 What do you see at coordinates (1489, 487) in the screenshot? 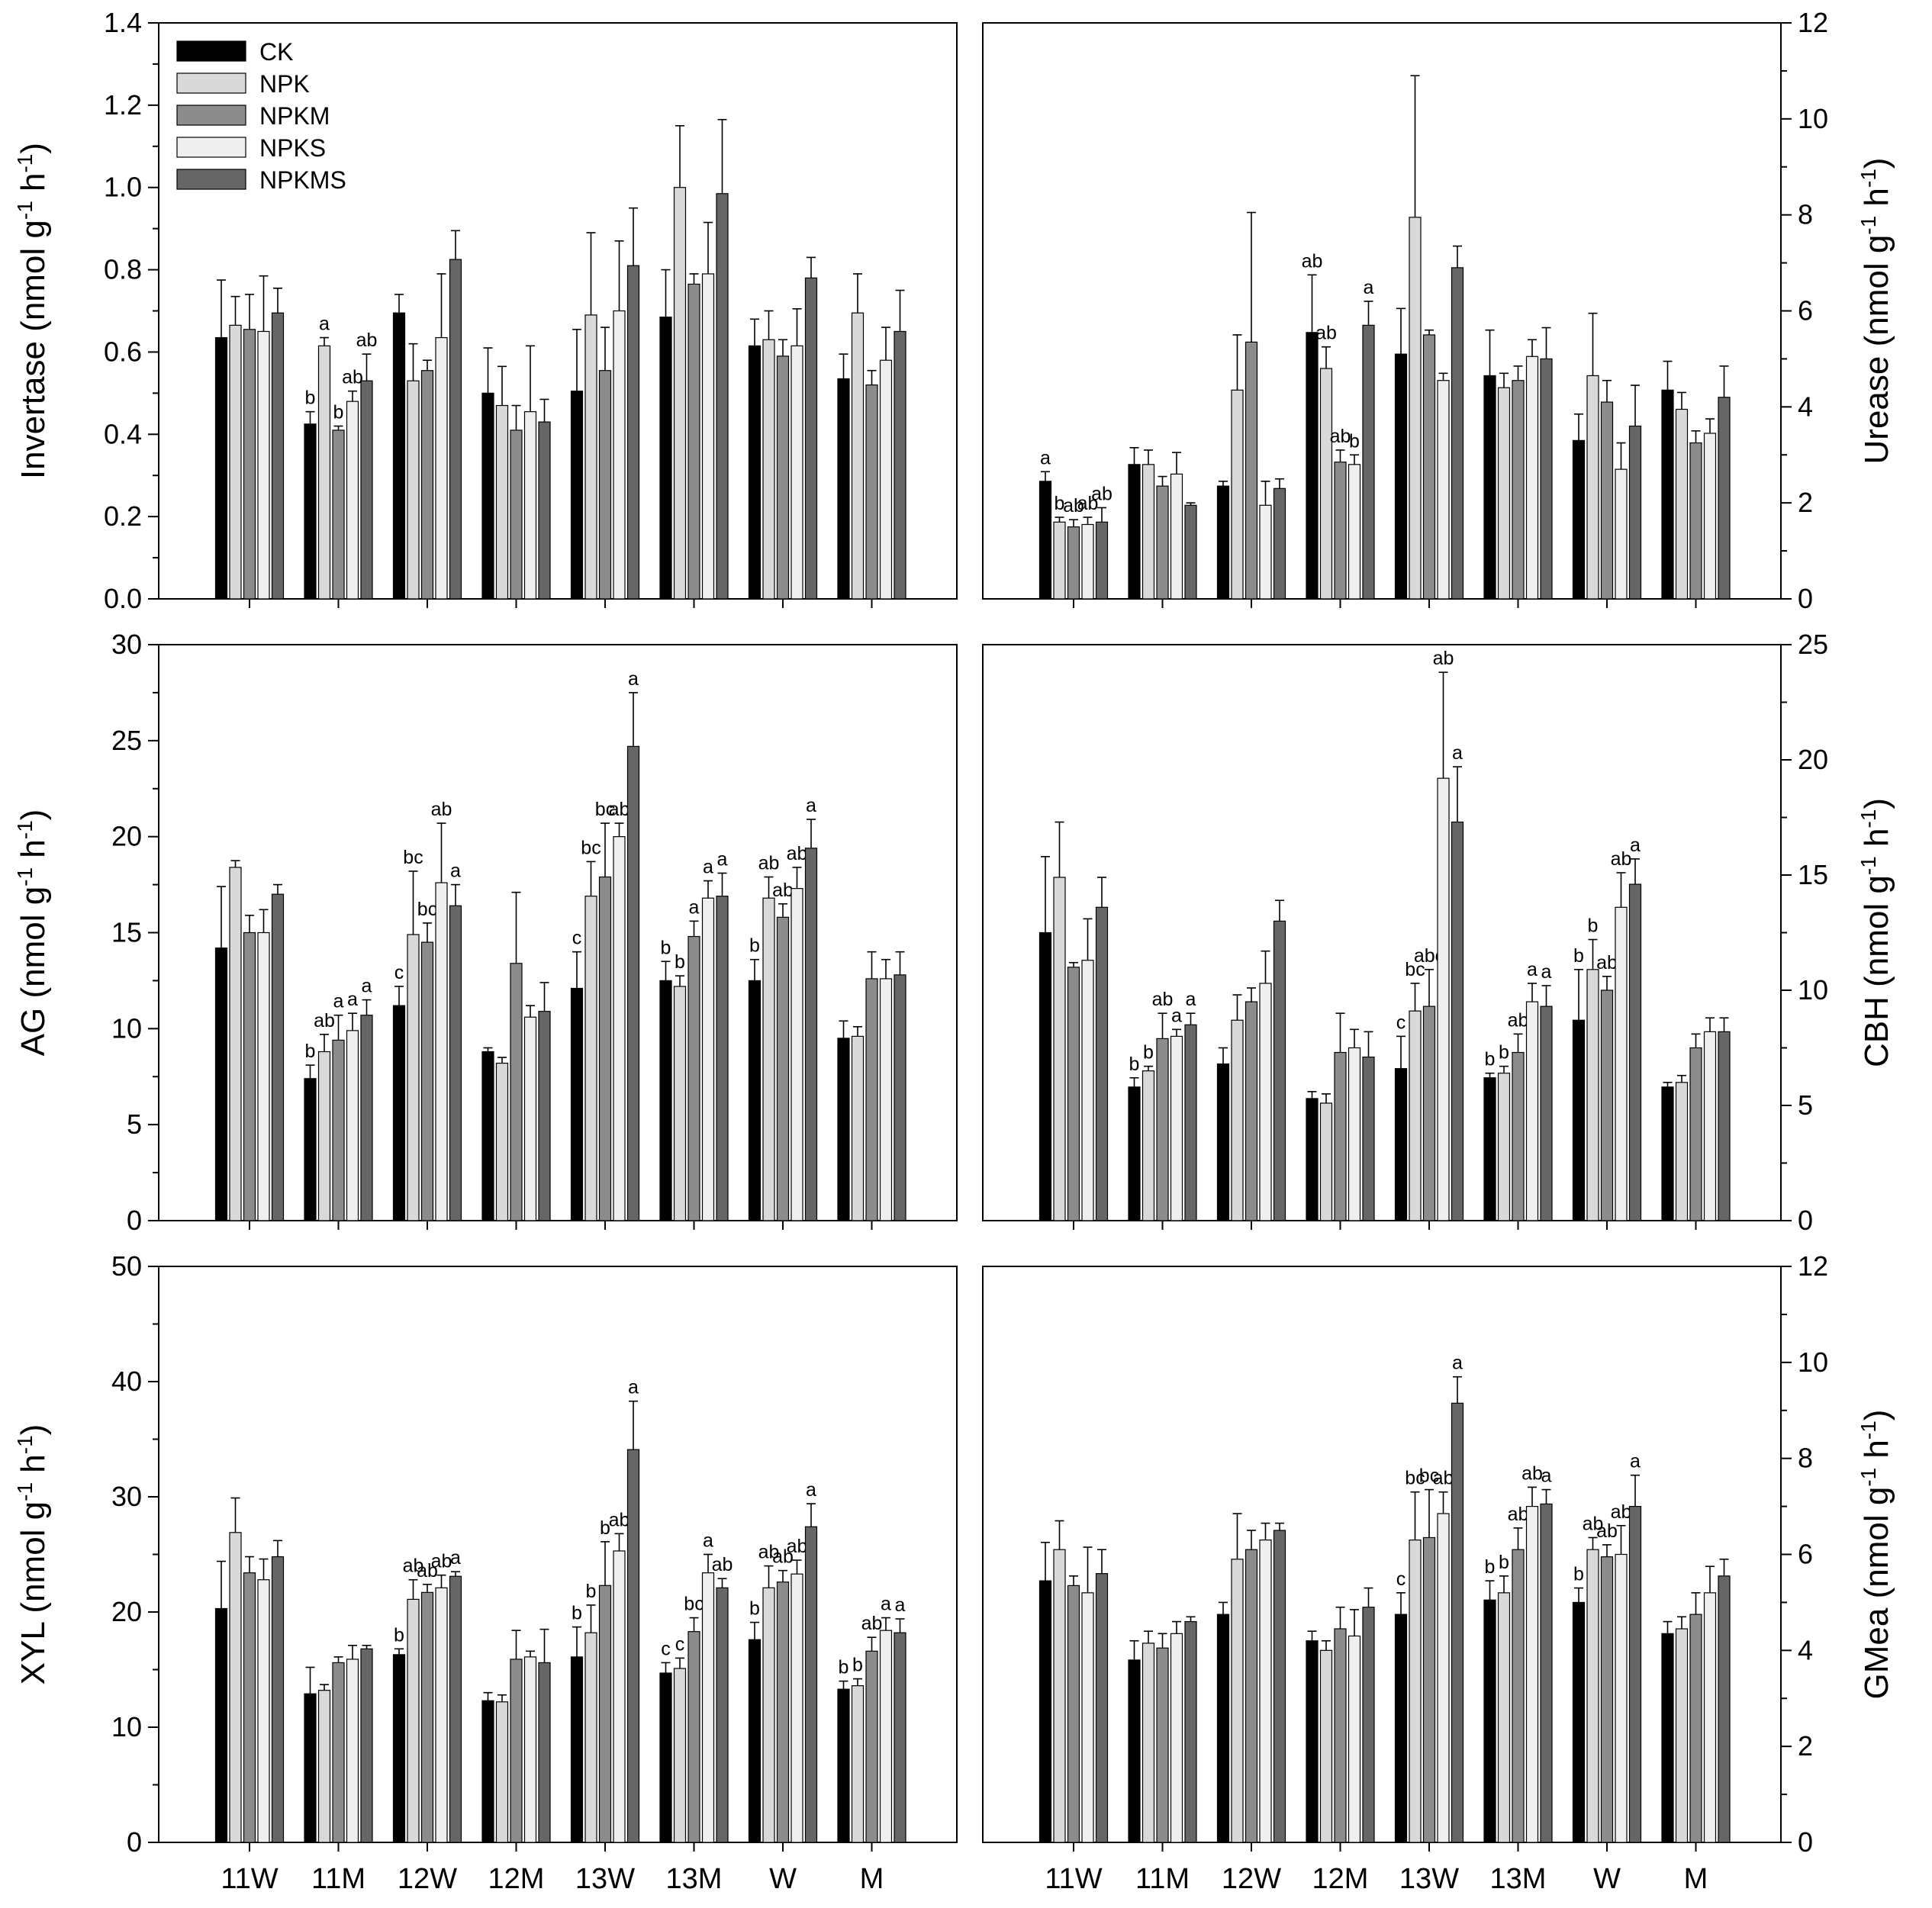
I see `bar-ck-13m` at bounding box center [1489, 487].